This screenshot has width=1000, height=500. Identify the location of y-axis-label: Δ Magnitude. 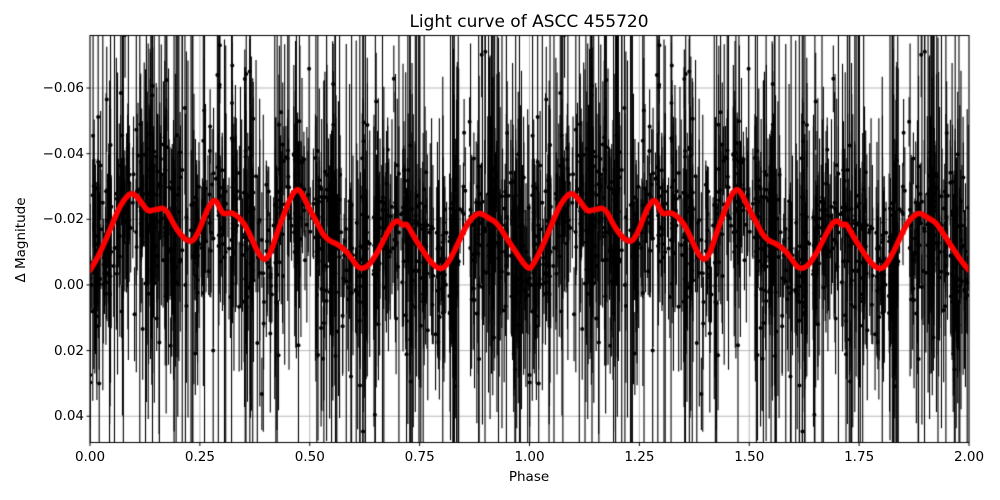
(21, 240).